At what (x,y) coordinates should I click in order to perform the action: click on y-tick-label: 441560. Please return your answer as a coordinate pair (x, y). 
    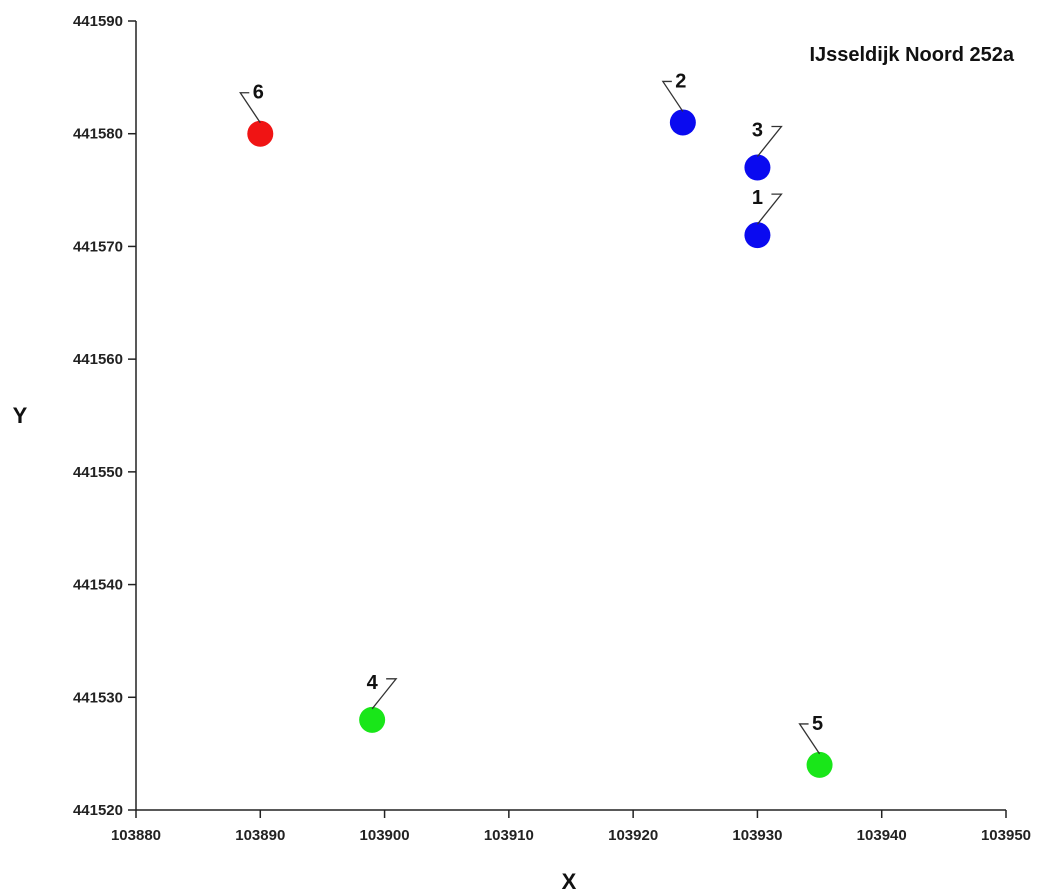
    Looking at the image, I should click on (98, 359).